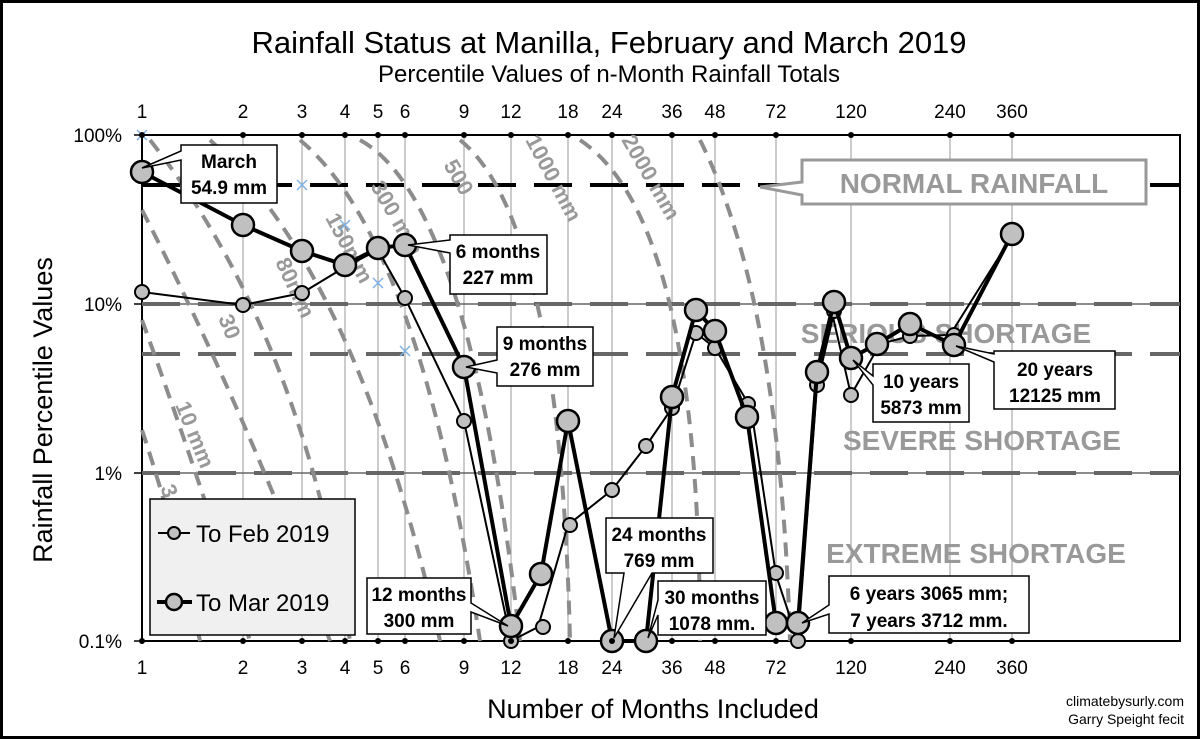  What do you see at coordinates (498, 278) in the screenshot?
I see `svg-text: 227 mm` at bounding box center [498, 278].